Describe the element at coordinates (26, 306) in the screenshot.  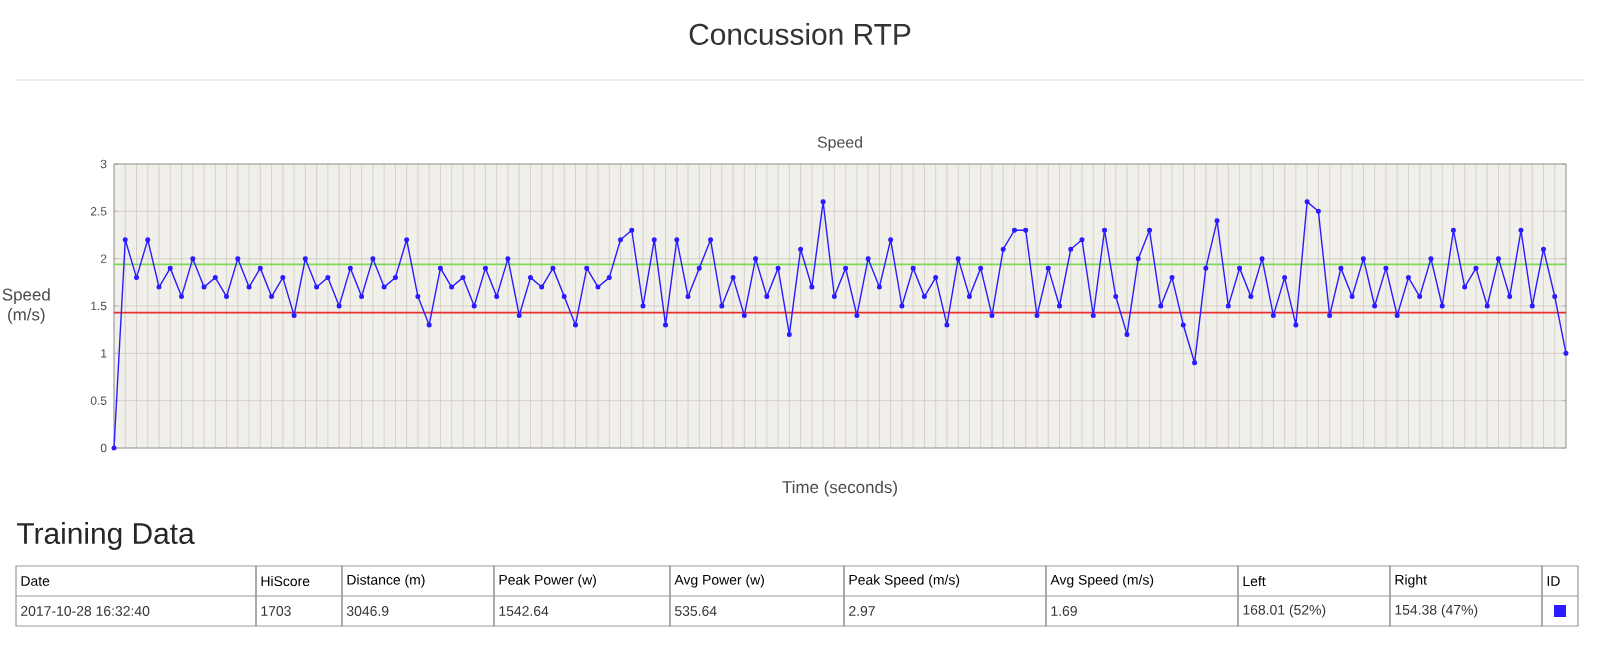
I see `y-axis-title: Speed (m/s)` at that location.